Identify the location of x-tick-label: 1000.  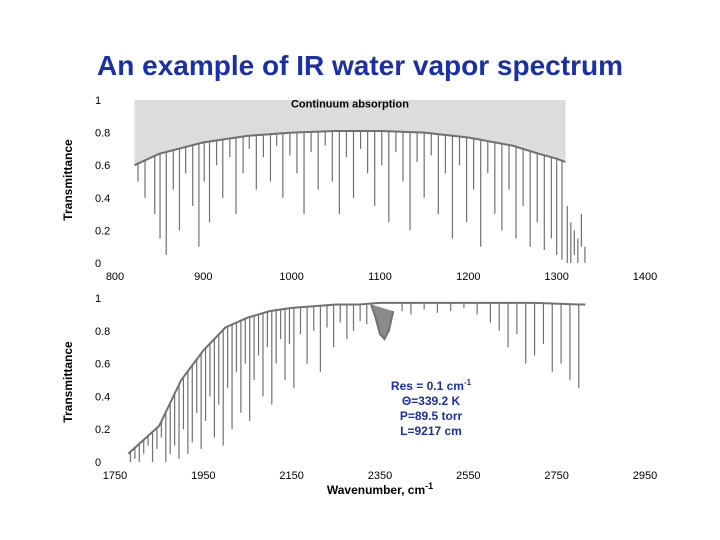
(291, 277).